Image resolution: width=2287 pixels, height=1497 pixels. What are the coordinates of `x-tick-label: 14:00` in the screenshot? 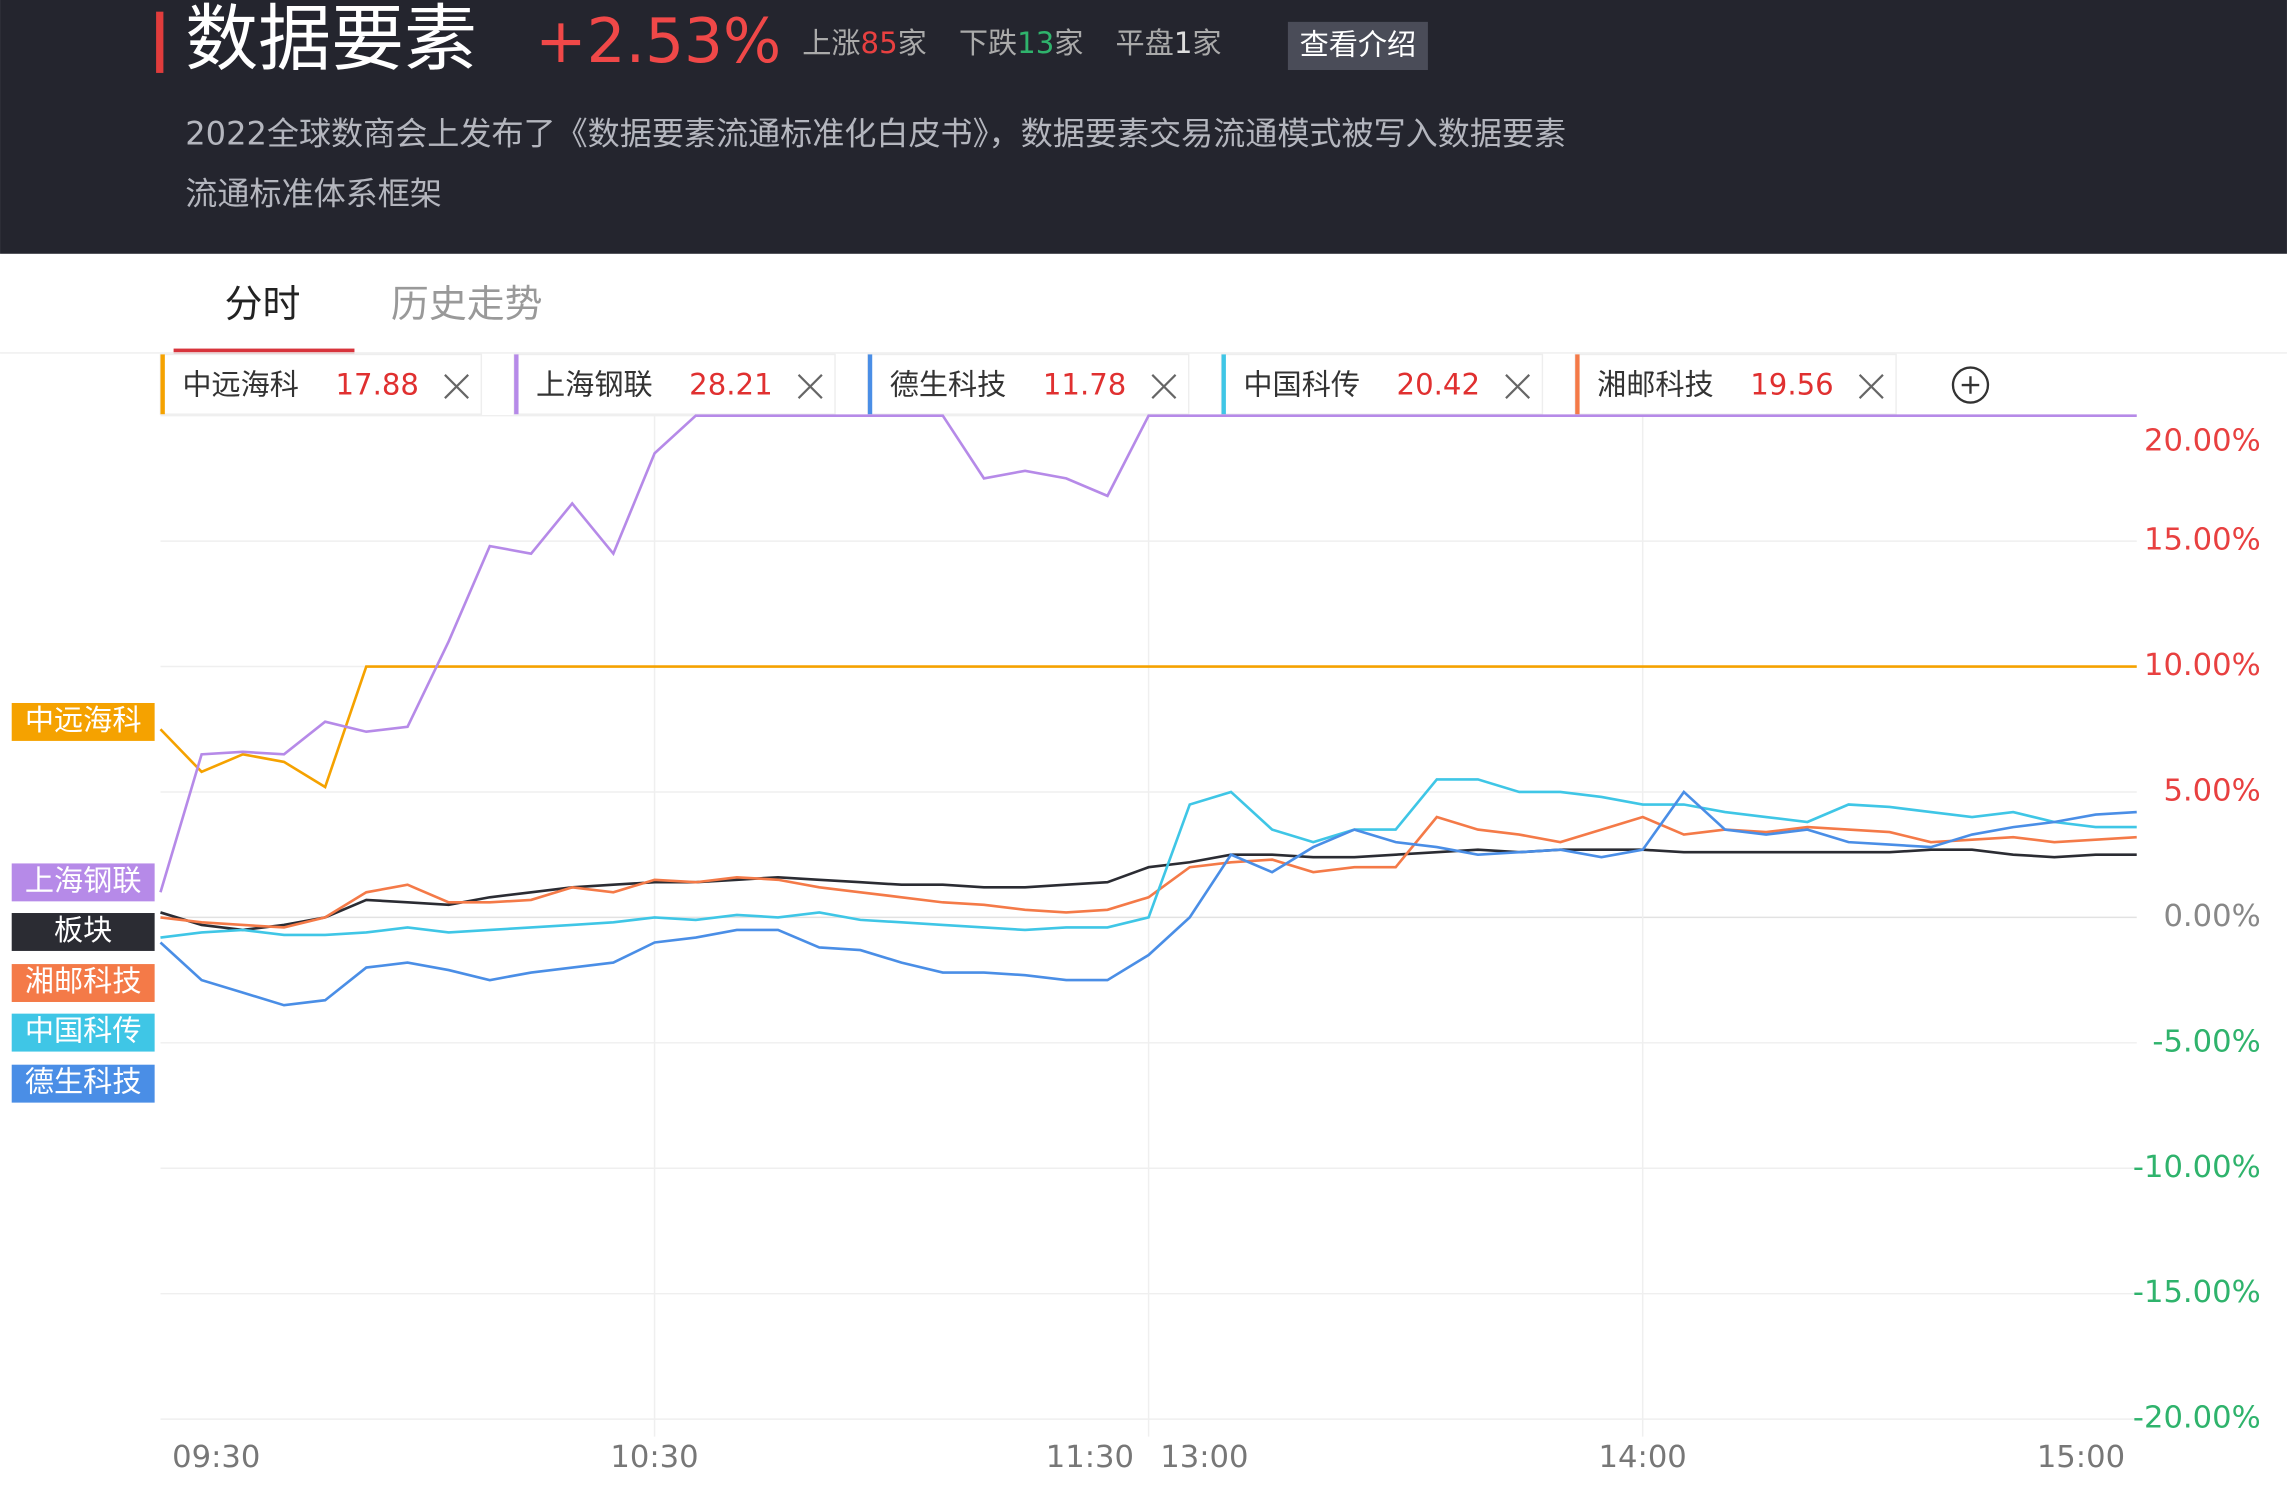 It's located at (1643, 1457).